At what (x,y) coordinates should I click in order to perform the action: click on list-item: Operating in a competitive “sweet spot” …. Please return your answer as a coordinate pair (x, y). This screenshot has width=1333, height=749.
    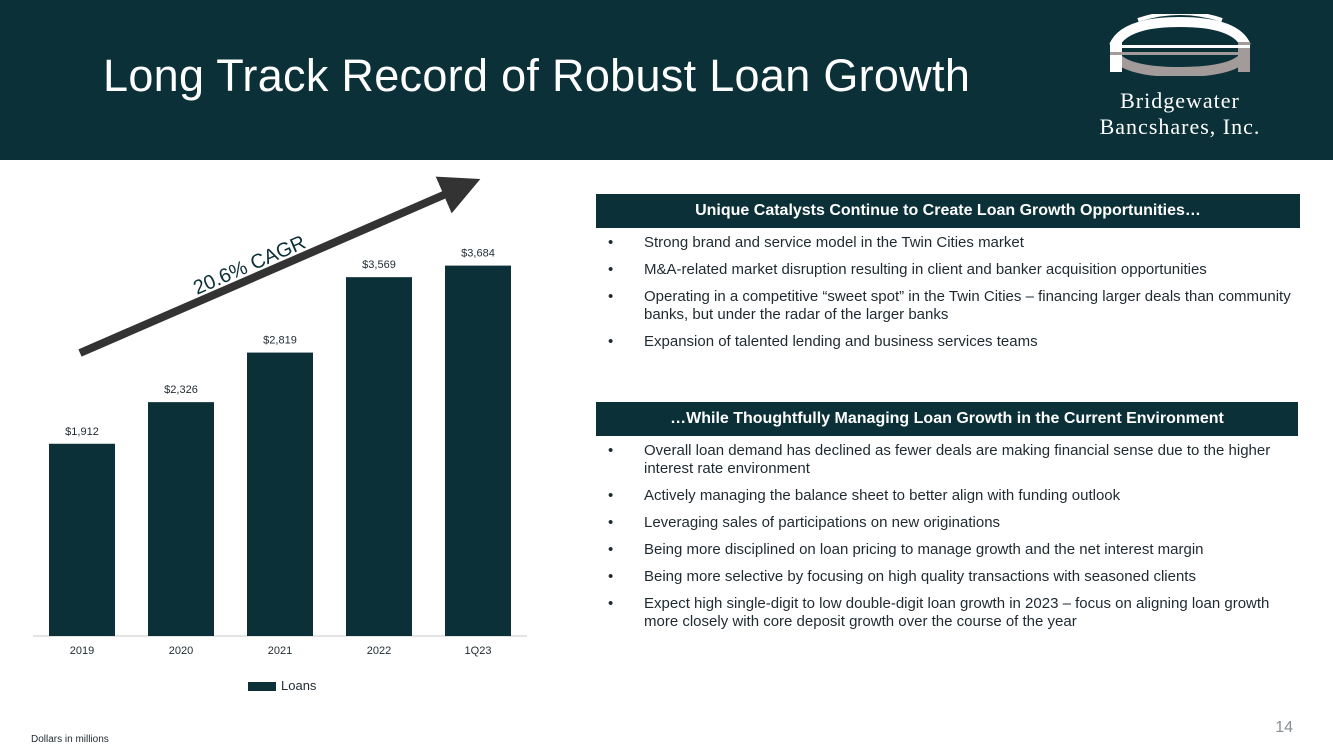
    Looking at the image, I should click on (953, 306).